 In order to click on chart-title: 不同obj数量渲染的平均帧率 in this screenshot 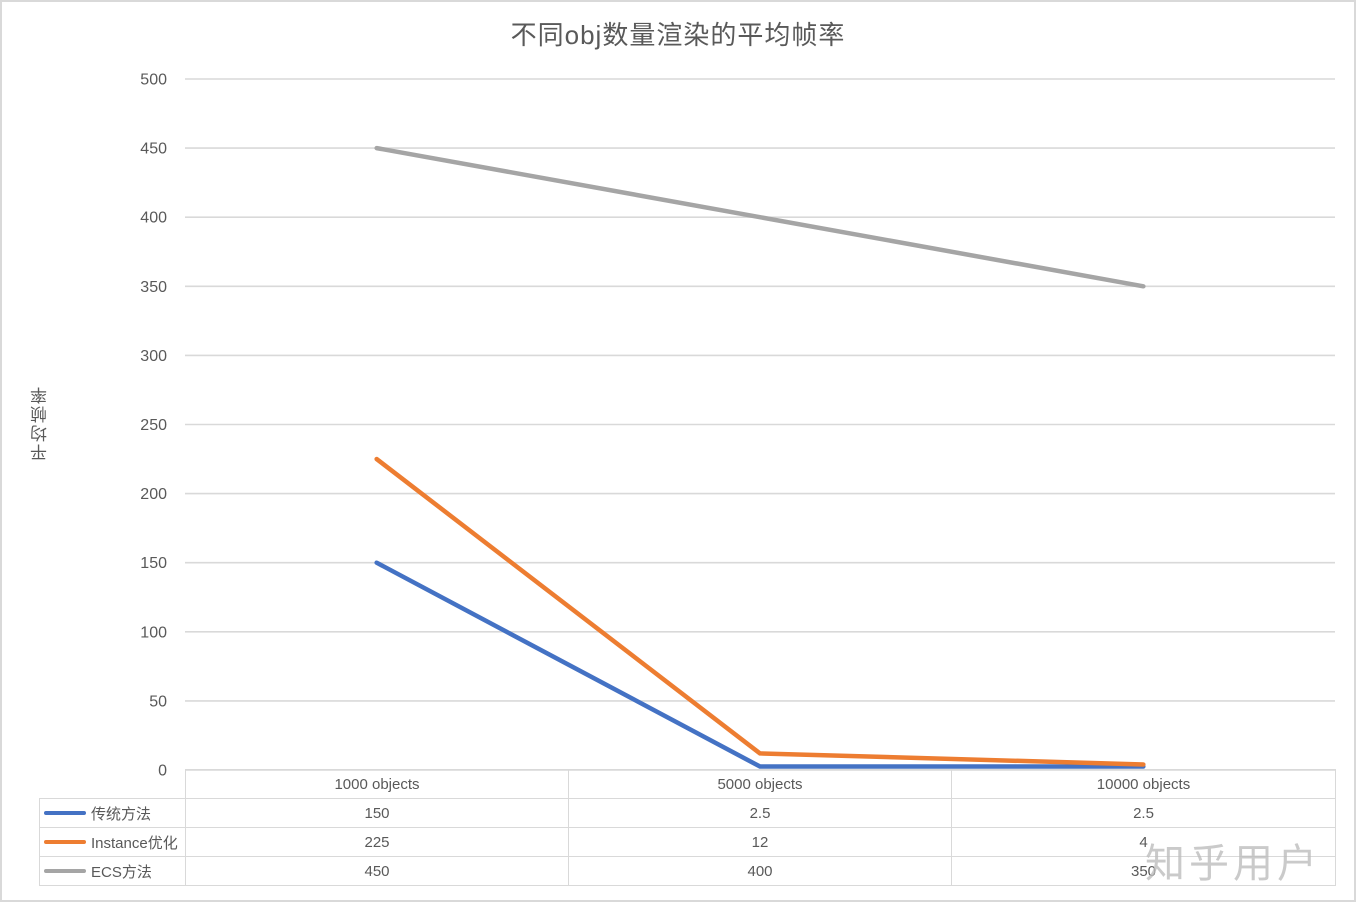, I will do `click(678, 35)`.